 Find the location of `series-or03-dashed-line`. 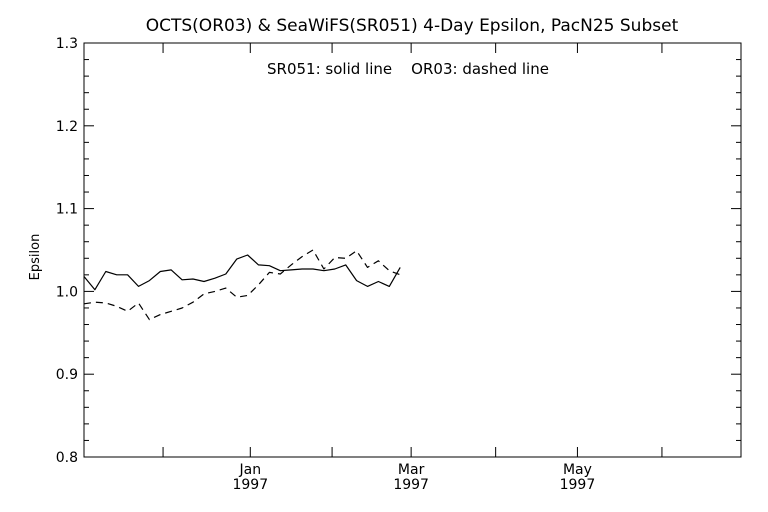

series-or03-dashed-line is located at coordinates (242, 285).